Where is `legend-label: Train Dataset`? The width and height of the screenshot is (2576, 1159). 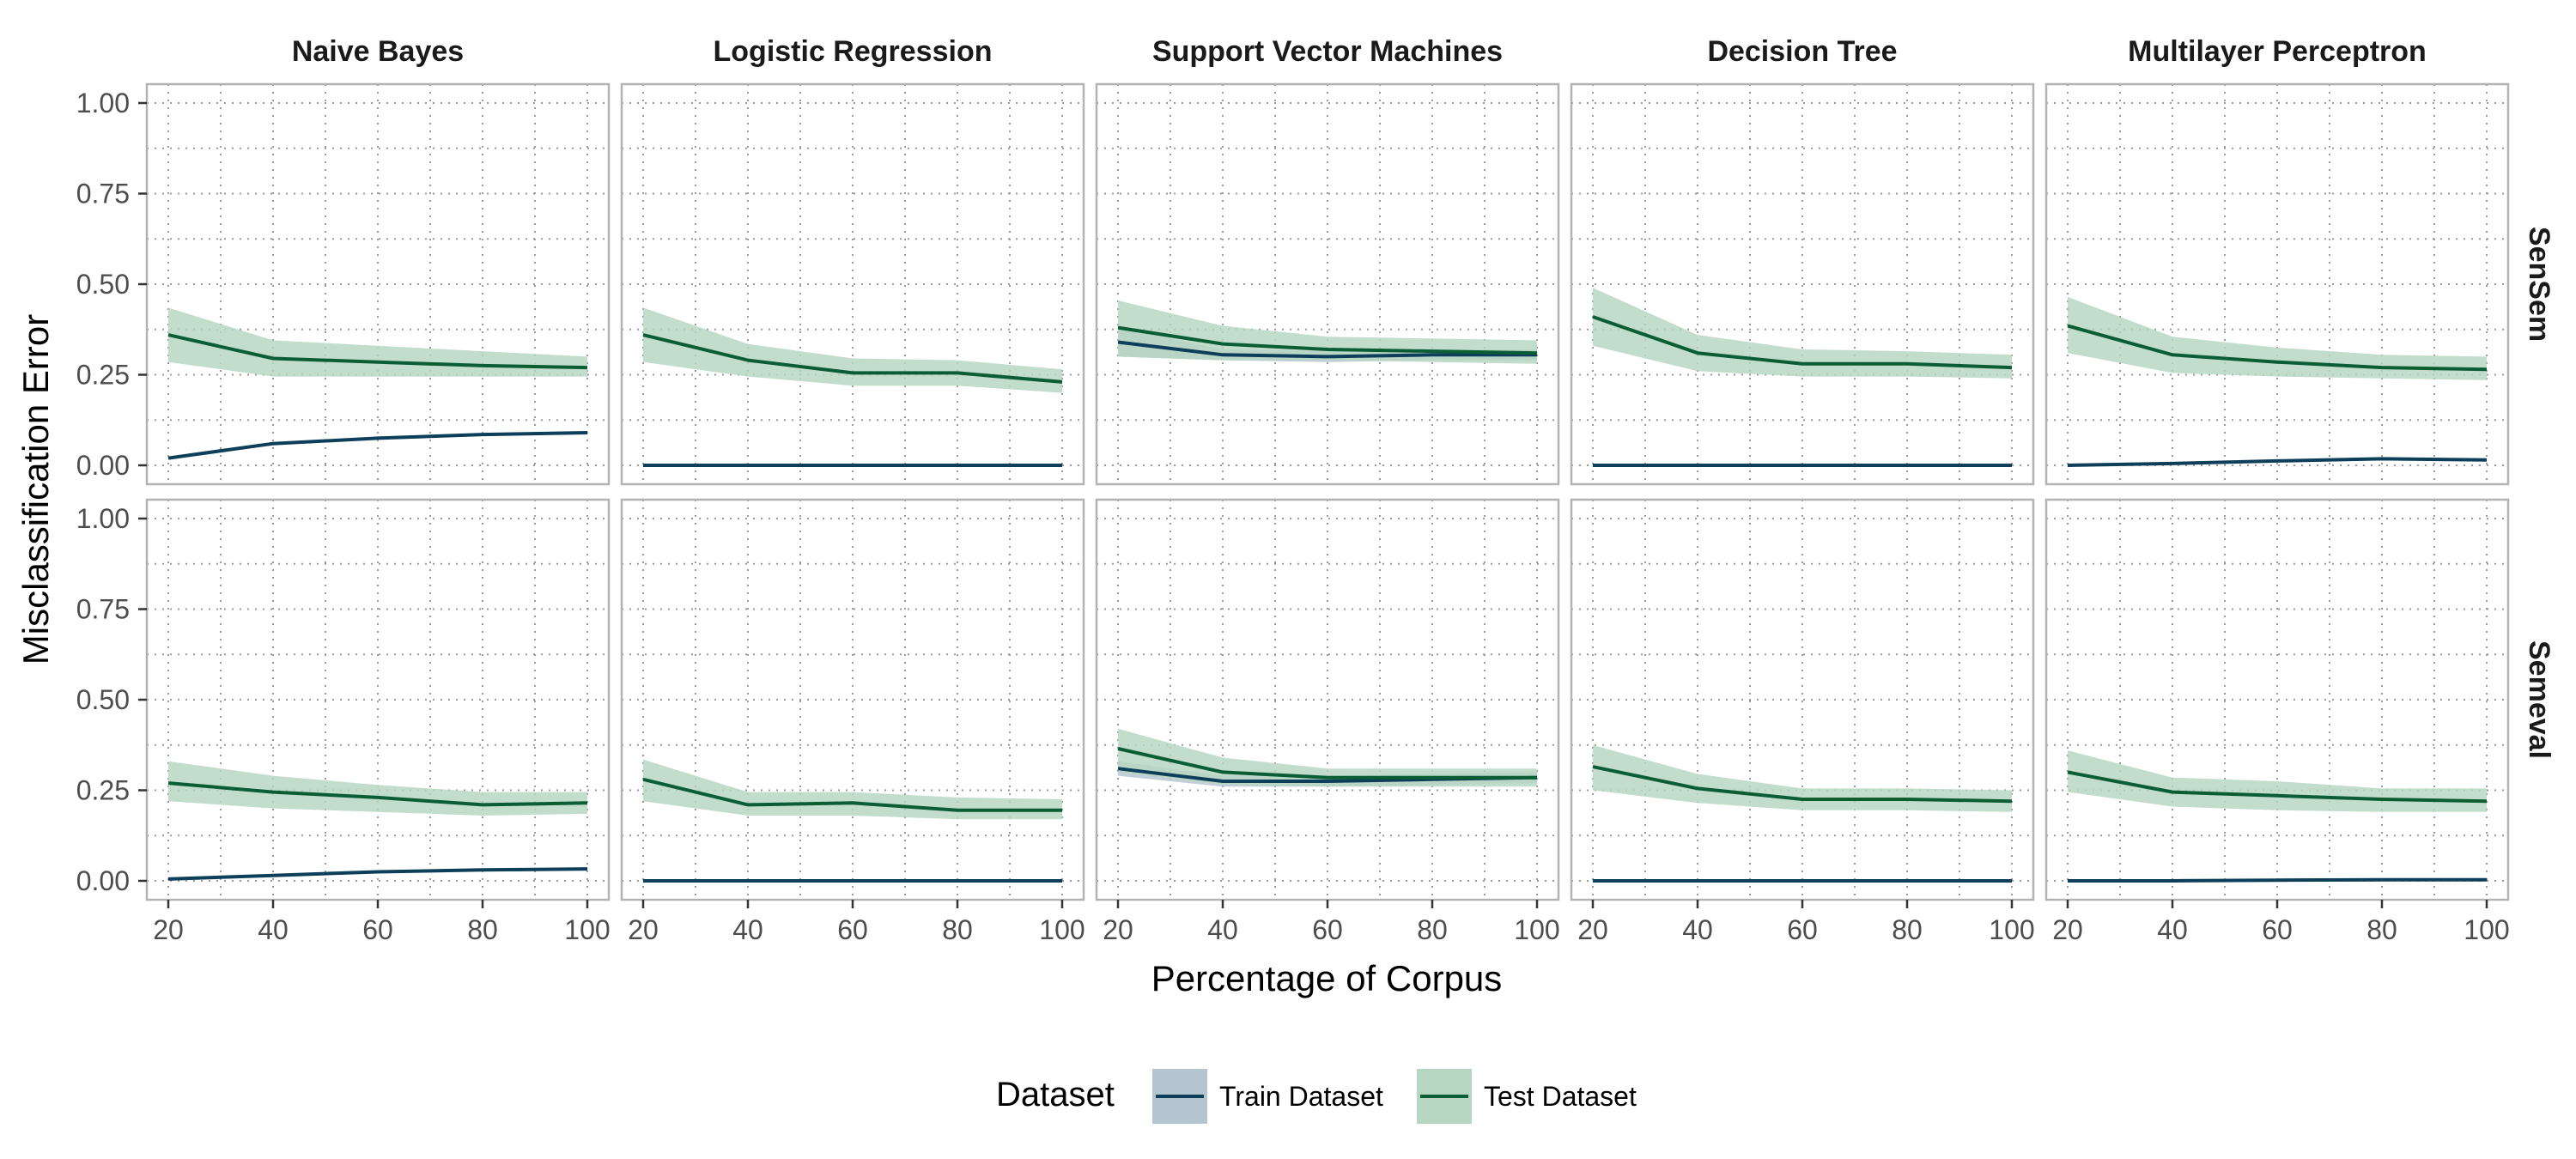 legend-label: Train Dataset is located at coordinates (1301, 1096).